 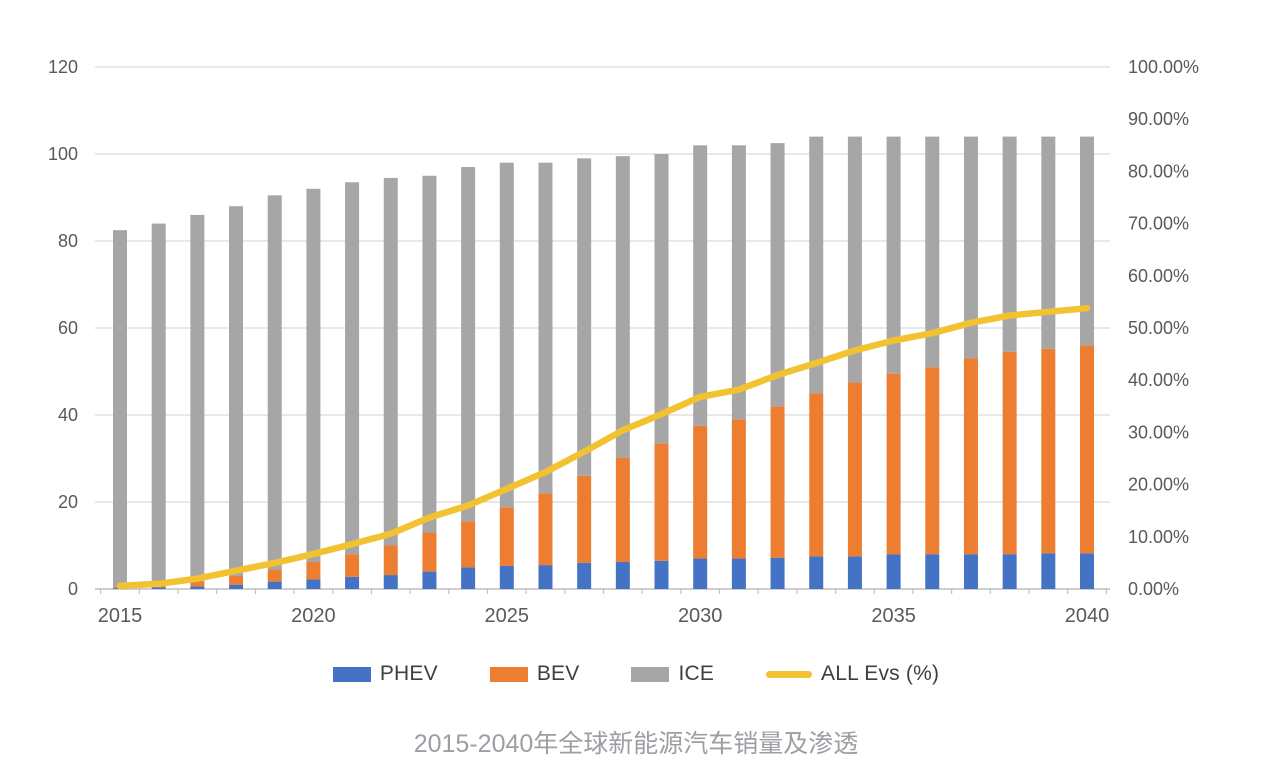 I want to click on svg-text: 2015, so click(x=120, y=616).